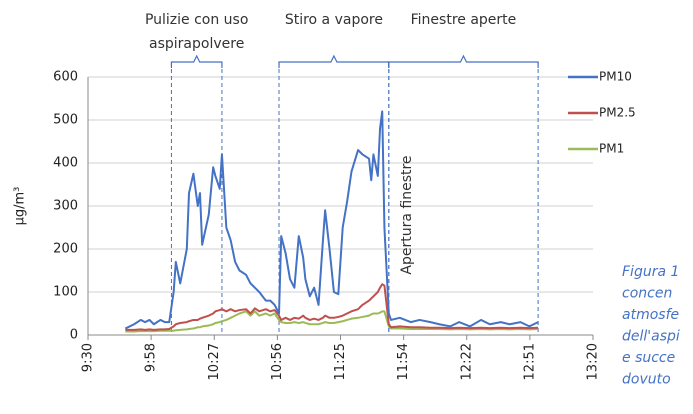 Image resolution: width=693 pixels, height=414 pixels. I want to click on x-tick-label: 11:54, so click(403, 361).